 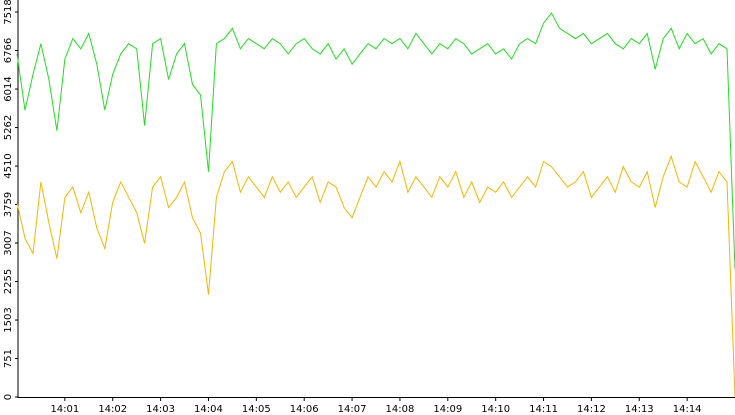 What do you see at coordinates (8, 358) in the screenshot?
I see `y-tick-label: 751` at bounding box center [8, 358].